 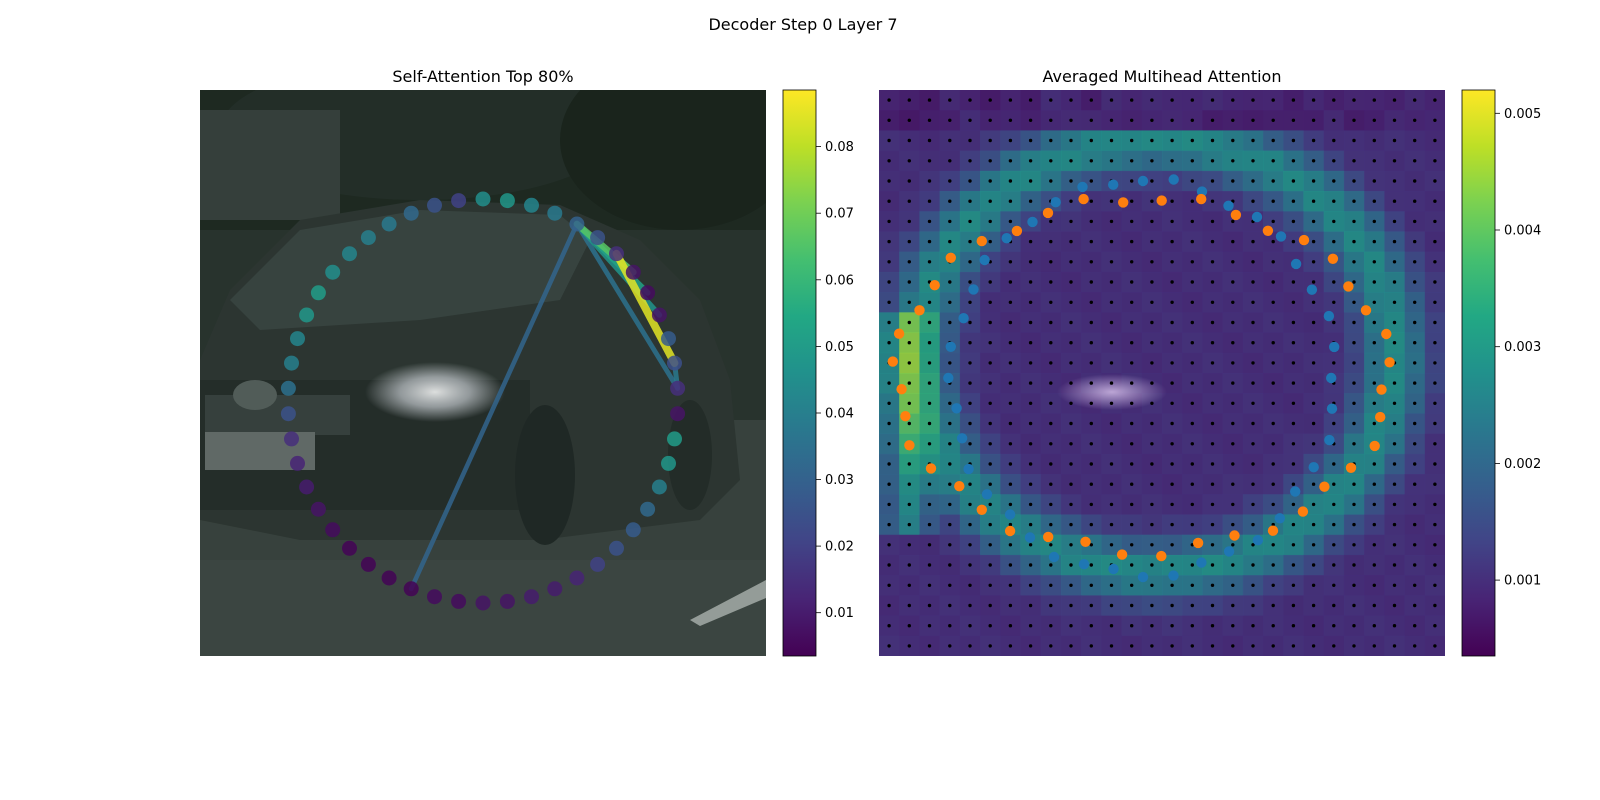 I want to click on multihead-colorbar: 0.0010.0020.0030.0040.005, so click(x=1501, y=373).